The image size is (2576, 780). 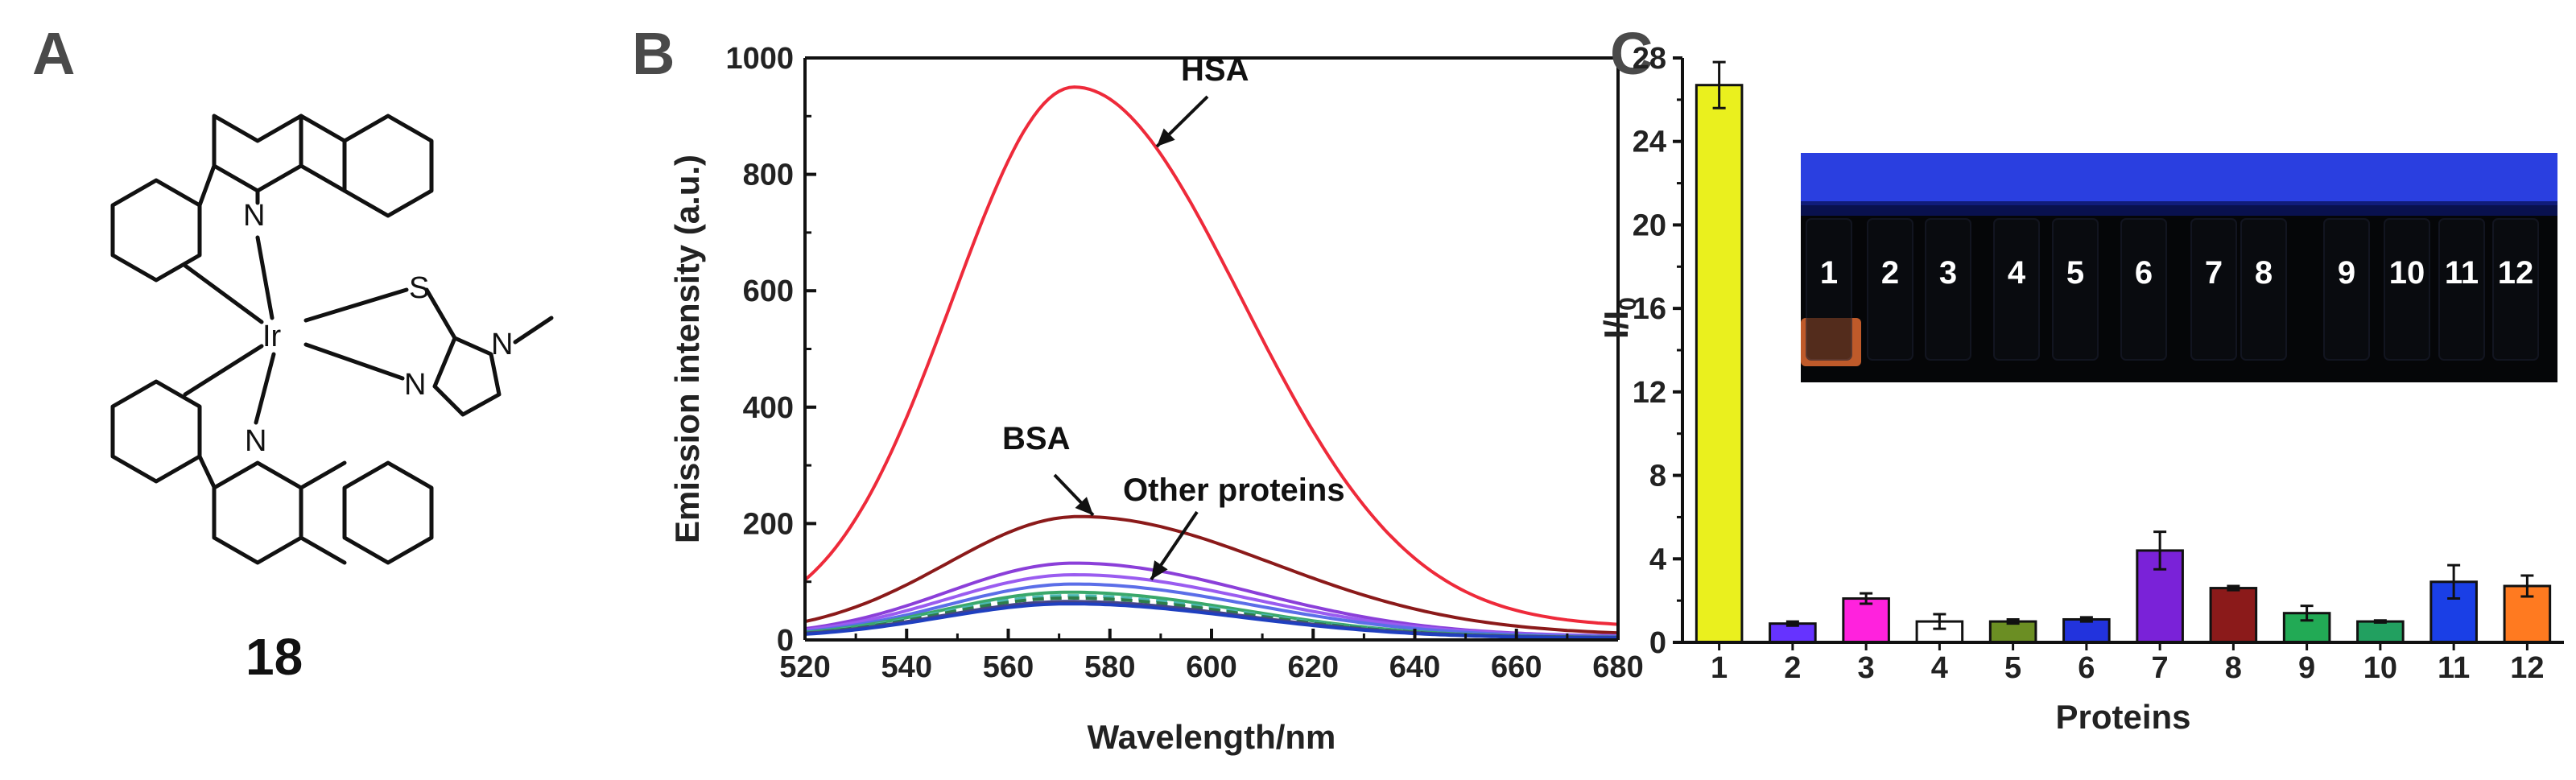 What do you see at coordinates (1649, 59) in the screenshot?
I see `y-tick-label: 28` at bounding box center [1649, 59].